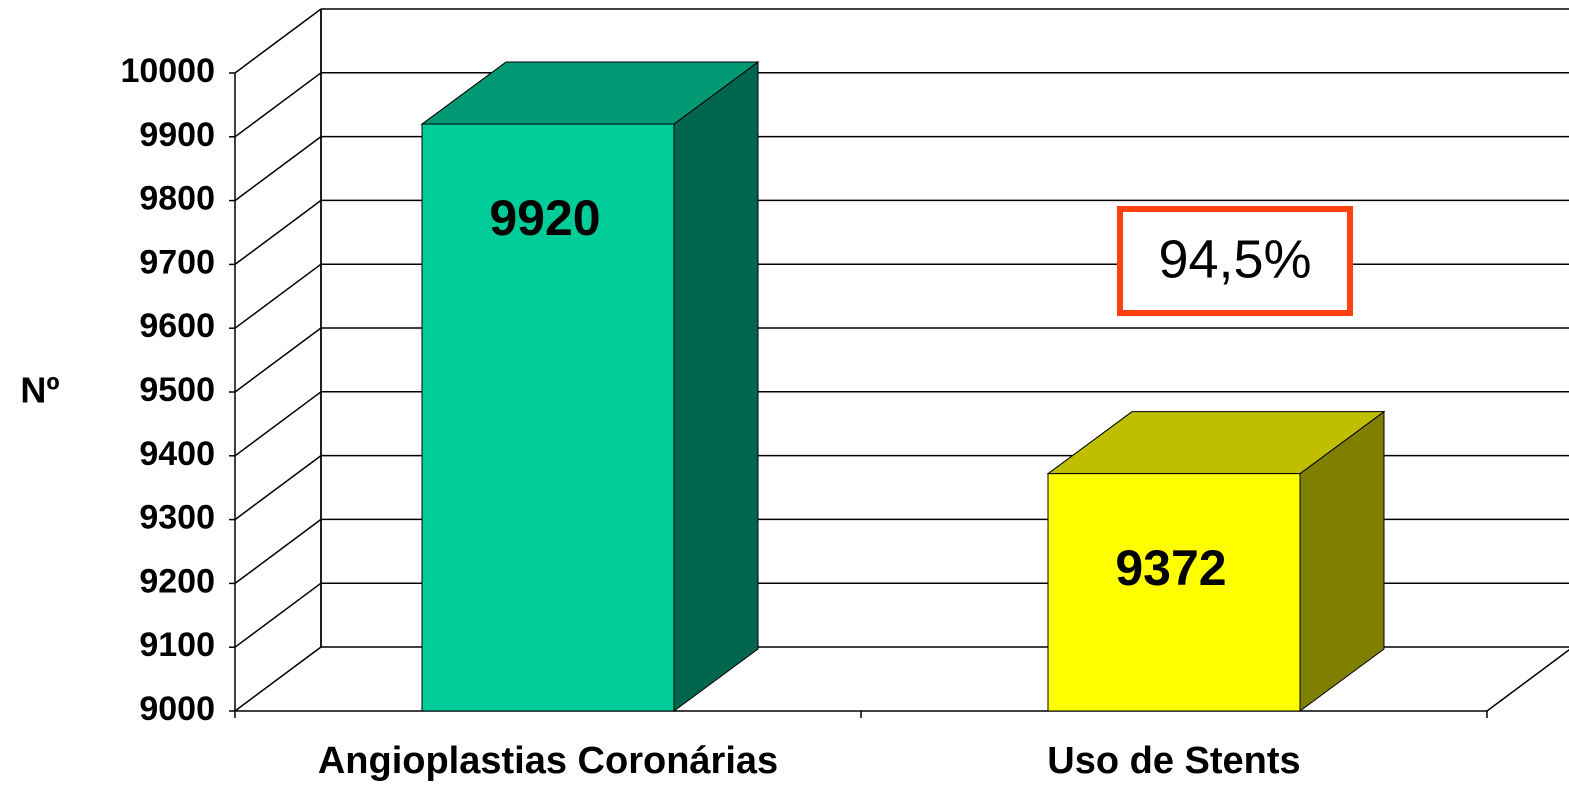  I want to click on data-label: 9920, so click(544, 218).